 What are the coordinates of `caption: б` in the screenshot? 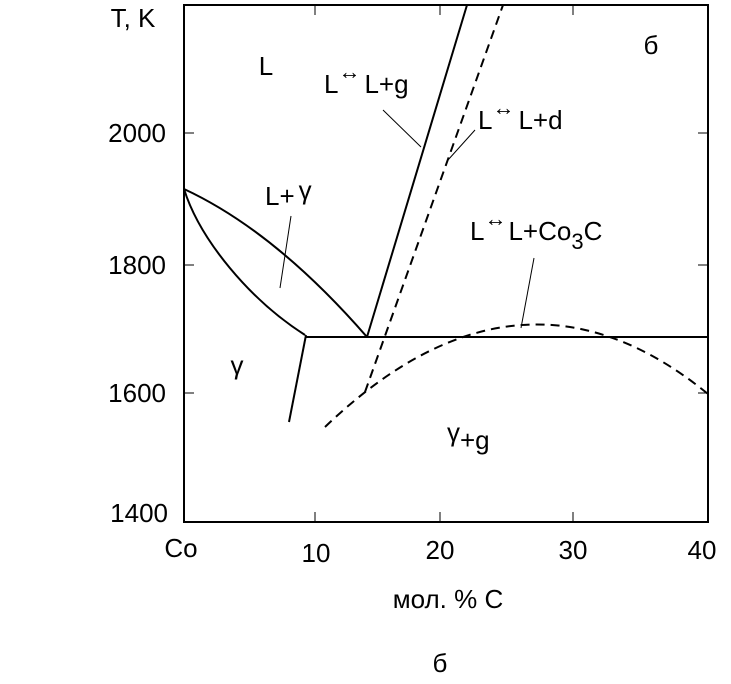 It's located at (440, 663).